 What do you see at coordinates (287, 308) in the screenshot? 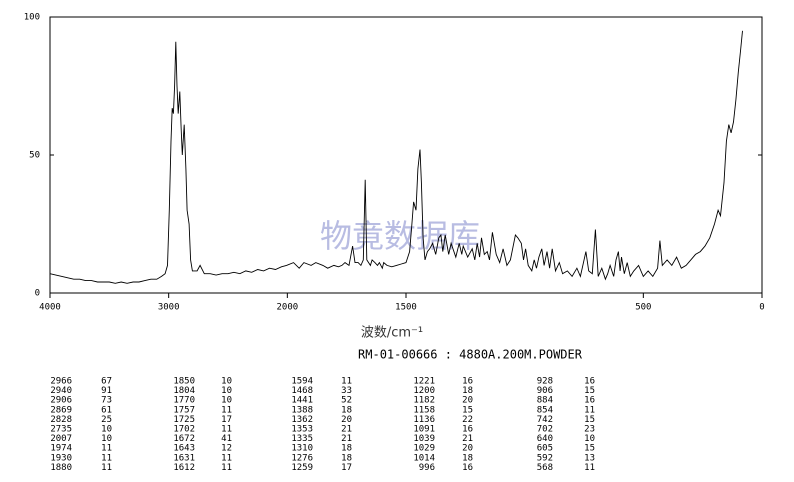
I see `x-tick-label: 2000` at bounding box center [287, 308].